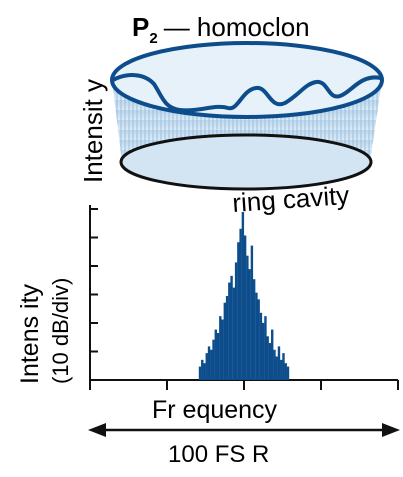 The height and width of the screenshot is (477, 403). What do you see at coordinates (94, 280) in the screenshot?
I see `y-ticks` at bounding box center [94, 280].